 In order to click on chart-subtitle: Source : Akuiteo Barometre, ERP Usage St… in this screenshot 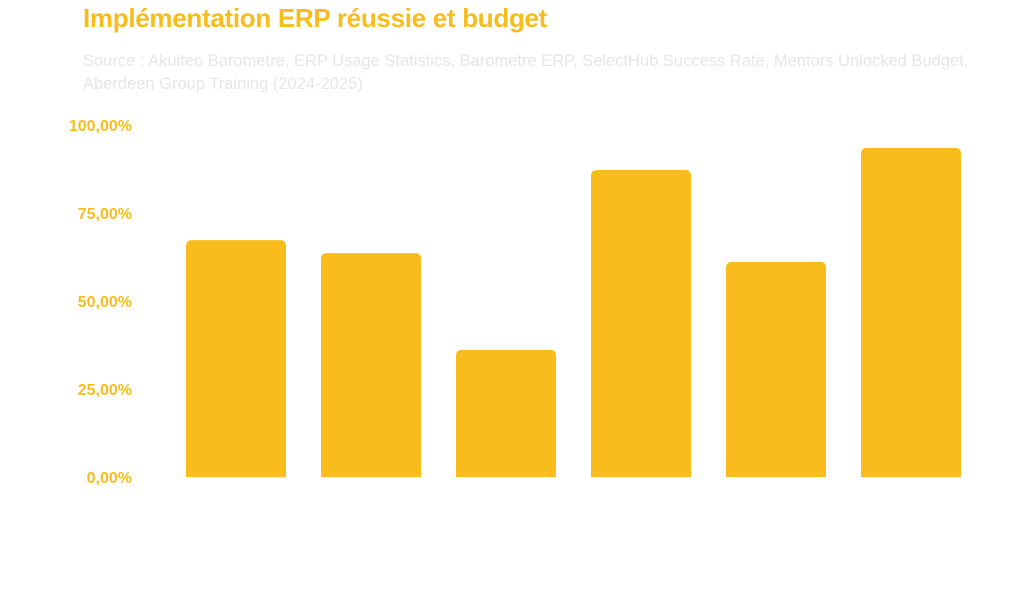, I will do `click(526, 72)`.